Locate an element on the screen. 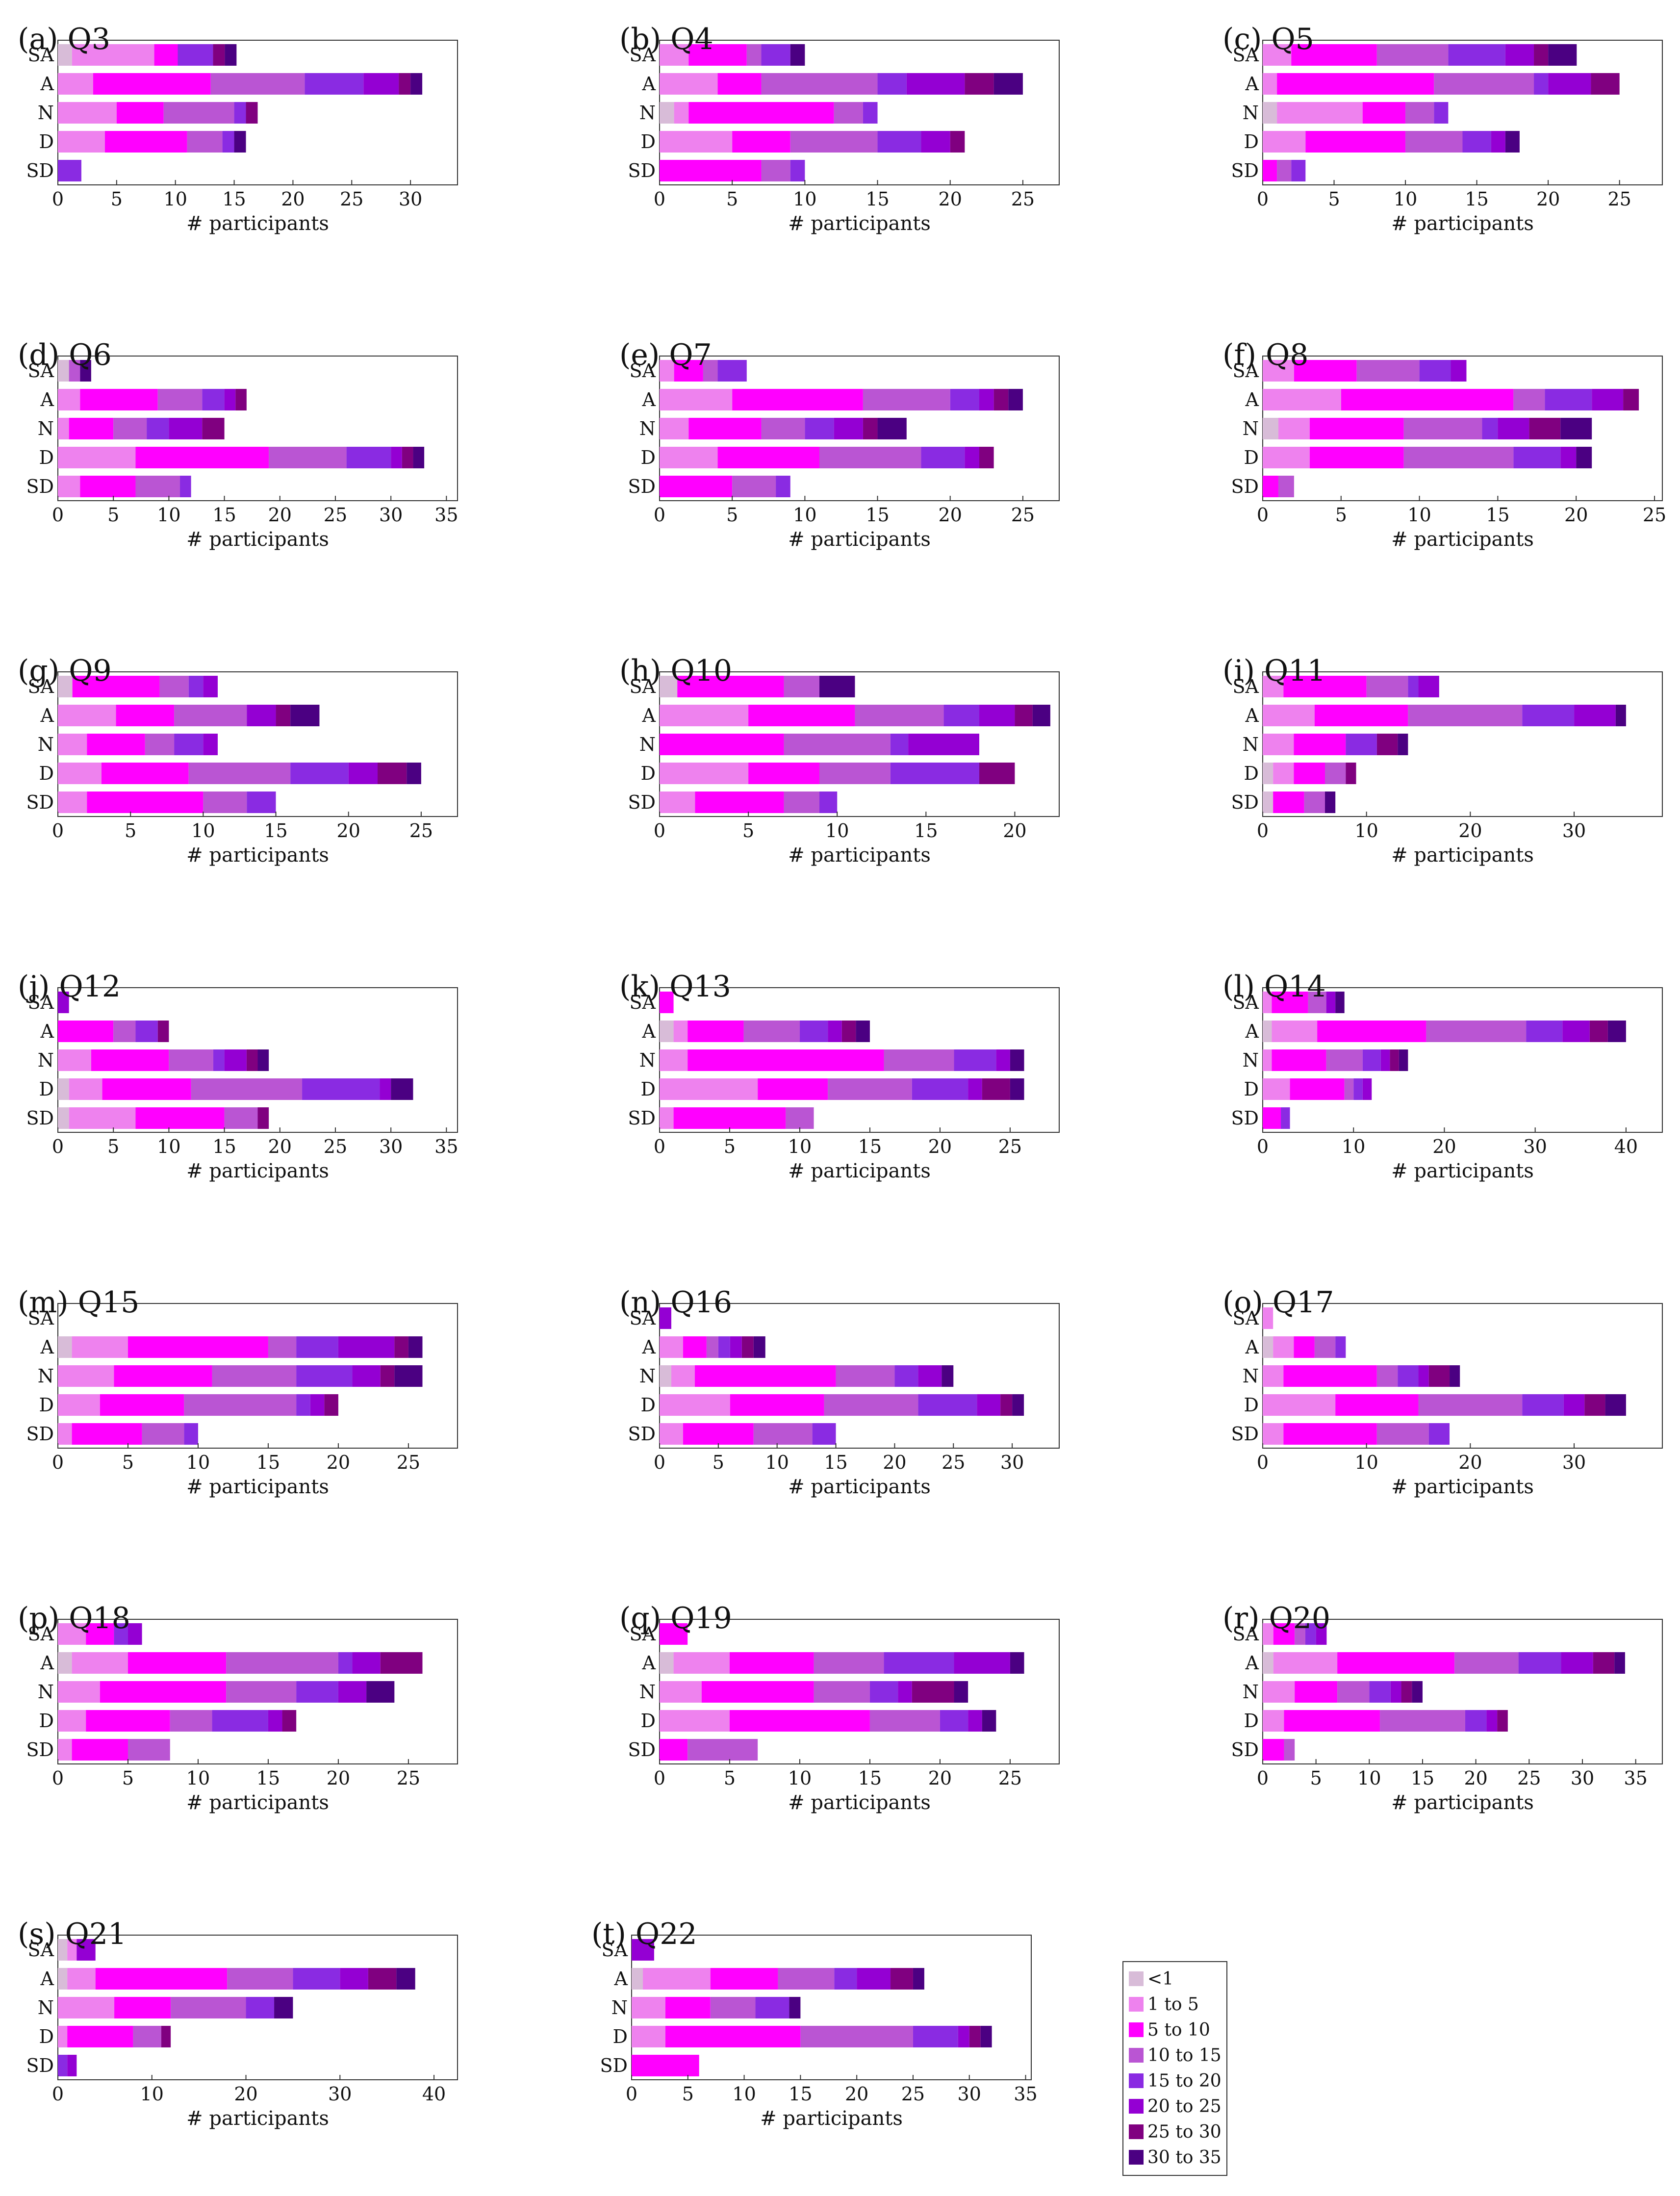 The width and height of the screenshot is (1680, 2196). chart-panel-6: SA AND SD 0 5 10 15 20 25 # participants (f) Q8 is located at coordinates (1444, 444).